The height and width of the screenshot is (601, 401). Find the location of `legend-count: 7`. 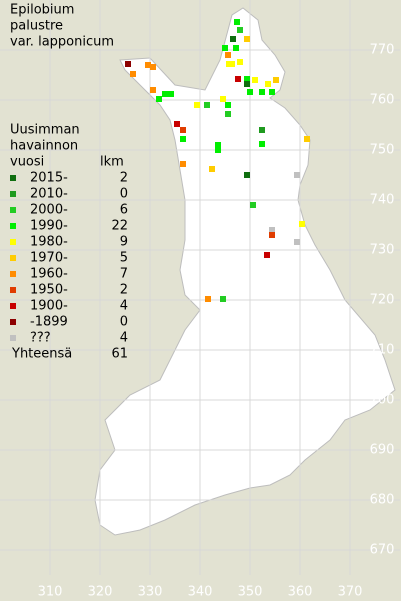

legend-count: 7 is located at coordinates (124, 274).